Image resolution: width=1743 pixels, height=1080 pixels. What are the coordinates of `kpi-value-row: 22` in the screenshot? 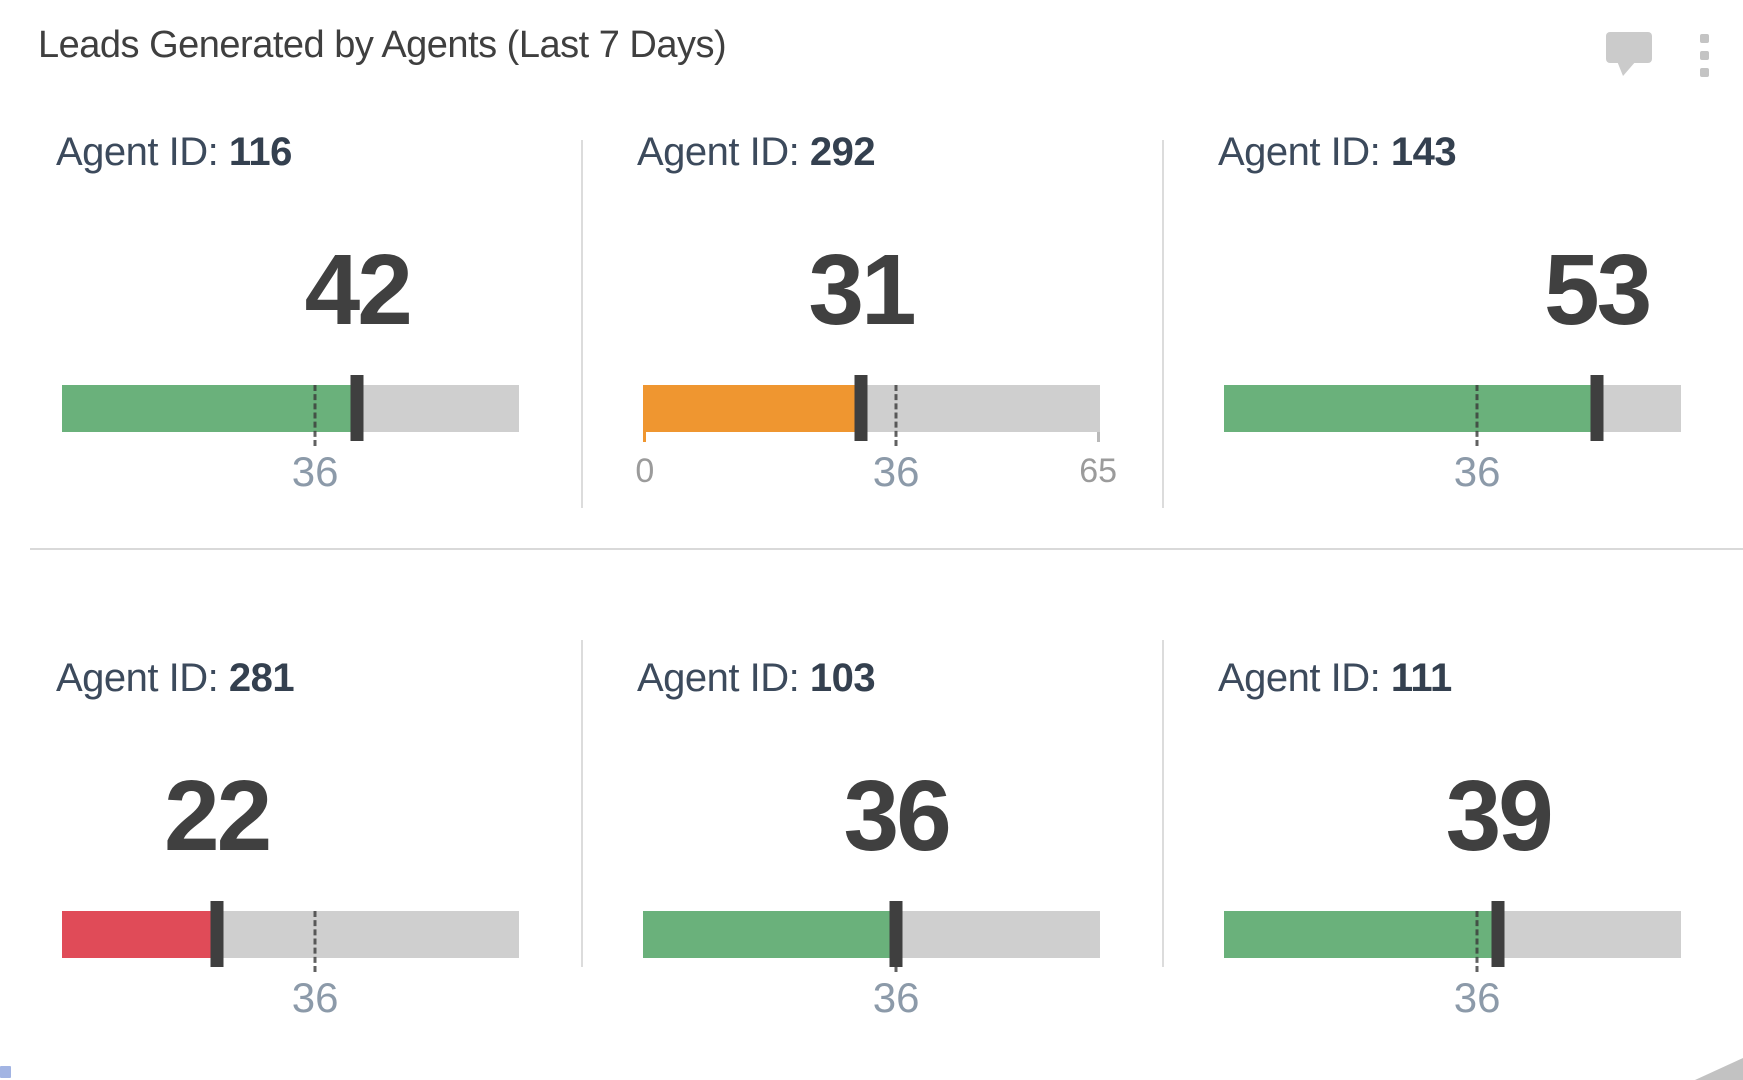 It's located at (290, 815).